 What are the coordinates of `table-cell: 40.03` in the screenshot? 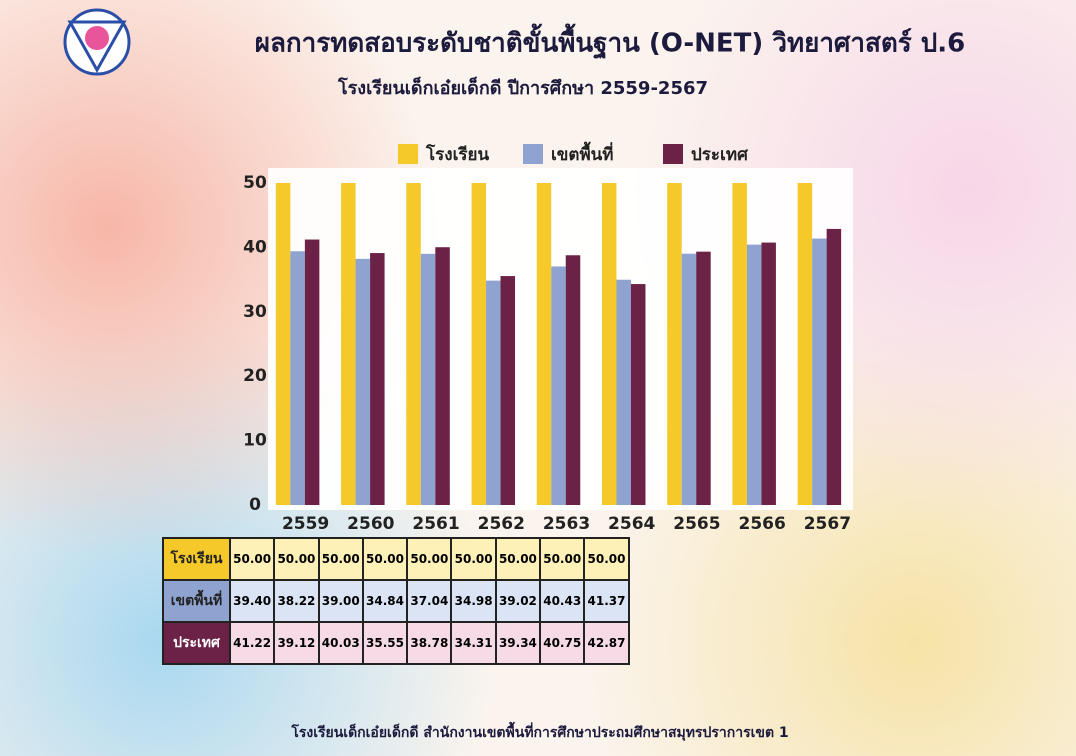 It's located at (340, 643).